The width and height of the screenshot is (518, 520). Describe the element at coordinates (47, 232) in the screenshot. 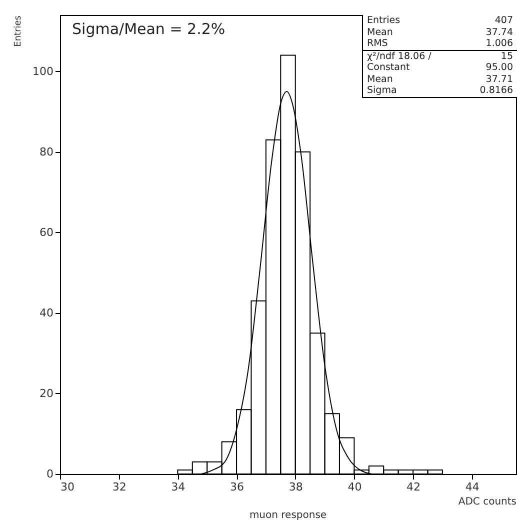

I see `y-tick-label: 60` at that location.